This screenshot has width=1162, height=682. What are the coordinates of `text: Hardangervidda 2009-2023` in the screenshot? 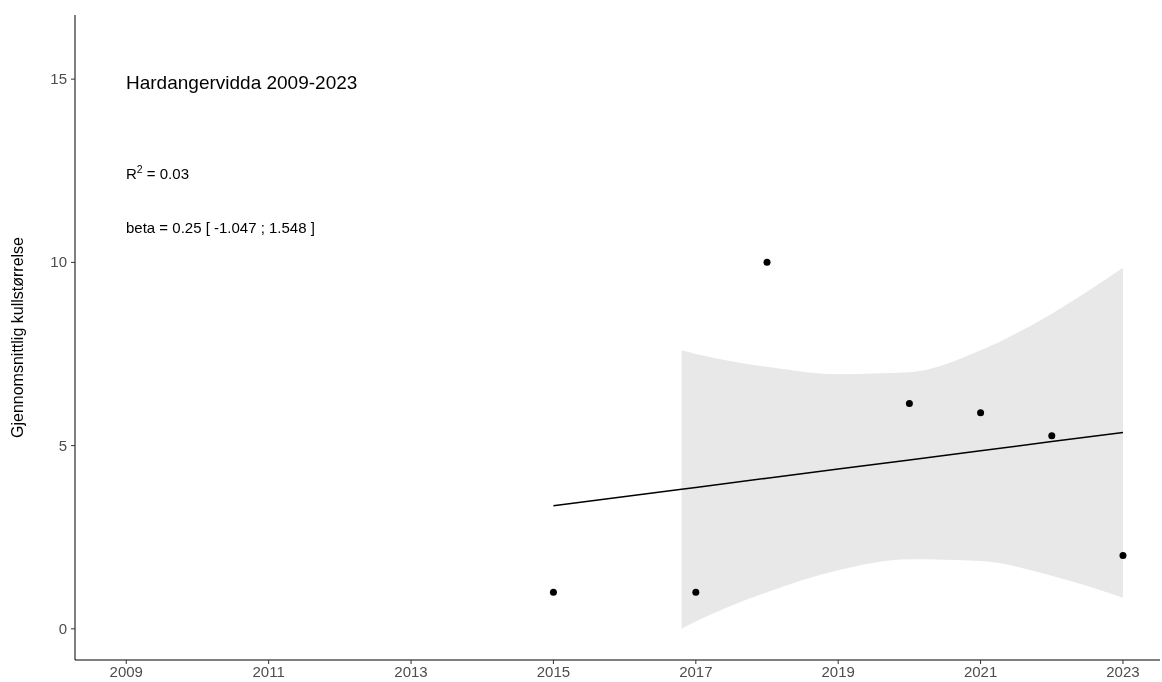 It's located at (242, 82).